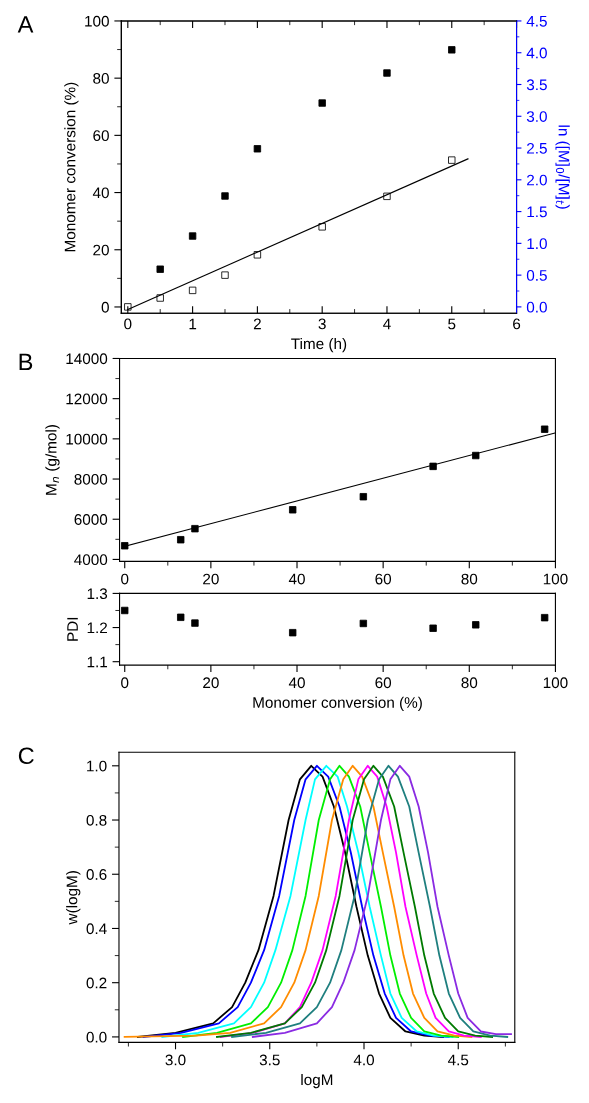 This screenshot has height=1103, width=589. What do you see at coordinates (105, 307) in the screenshot?
I see `y-tick-label: 0` at bounding box center [105, 307].